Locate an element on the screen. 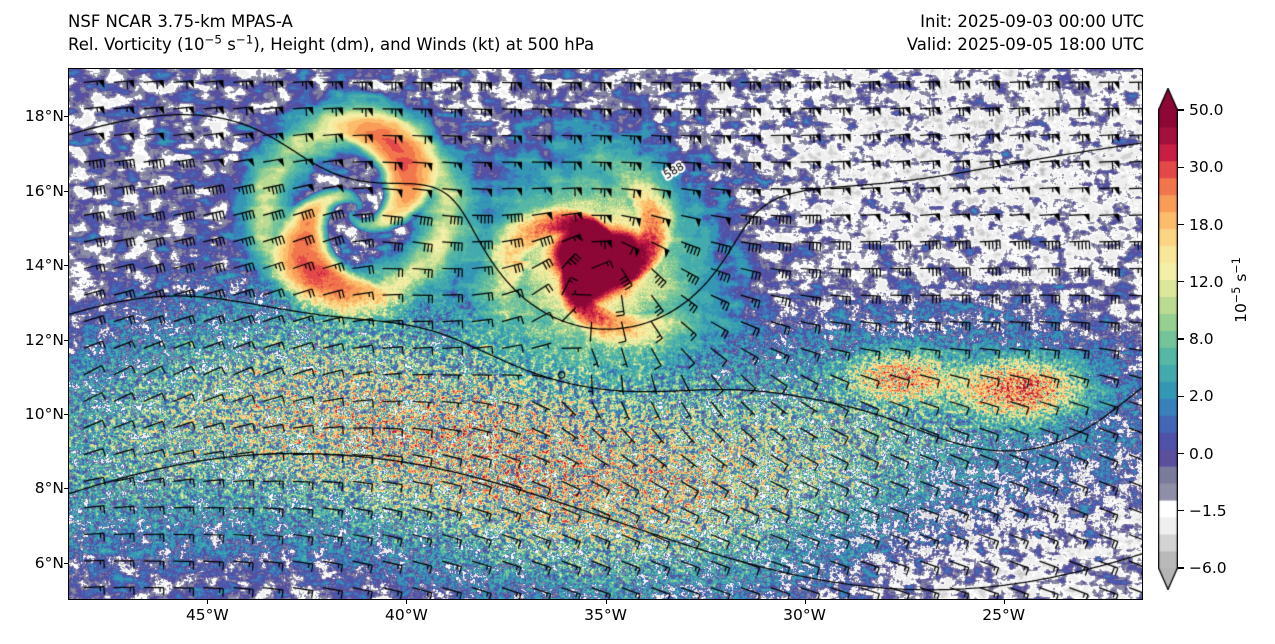 The height and width of the screenshot is (644, 1275). ytick-label-16N: 16°N is located at coordinates (44, 190).